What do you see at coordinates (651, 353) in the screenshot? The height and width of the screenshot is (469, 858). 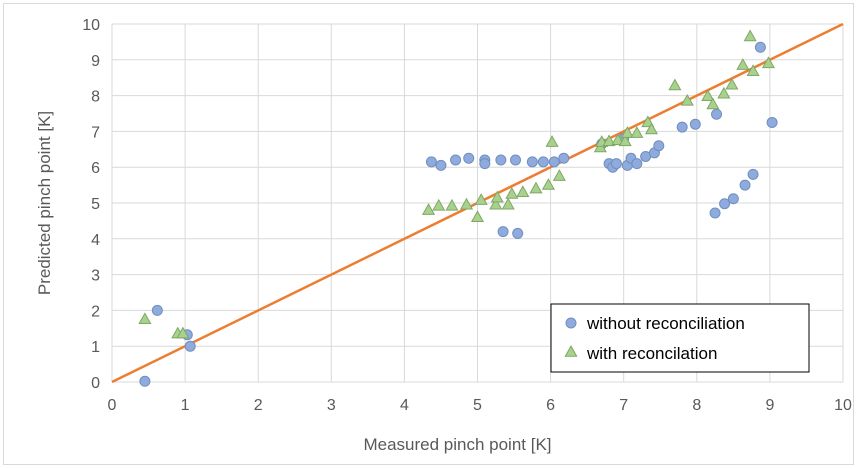 I see `legend-label-with-reconcilation: with reconcilation` at bounding box center [651, 353].